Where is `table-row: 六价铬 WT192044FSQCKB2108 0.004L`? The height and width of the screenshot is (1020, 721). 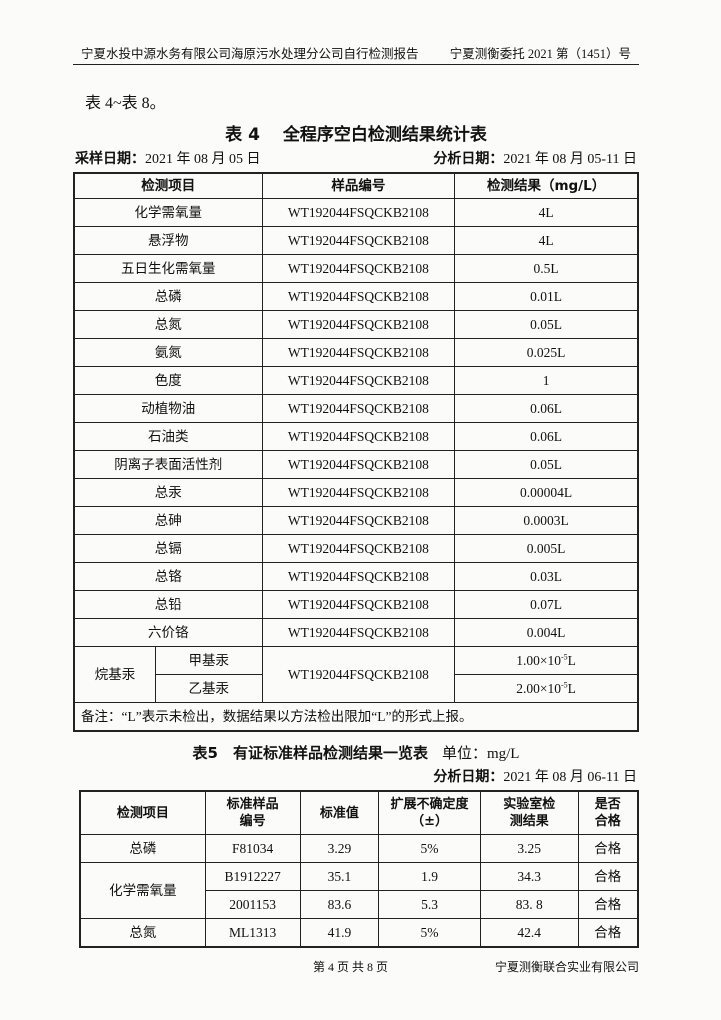 table-row: 六价铬 WT192044FSQCKB2108 0.004L is located at coordinates (356, 632).